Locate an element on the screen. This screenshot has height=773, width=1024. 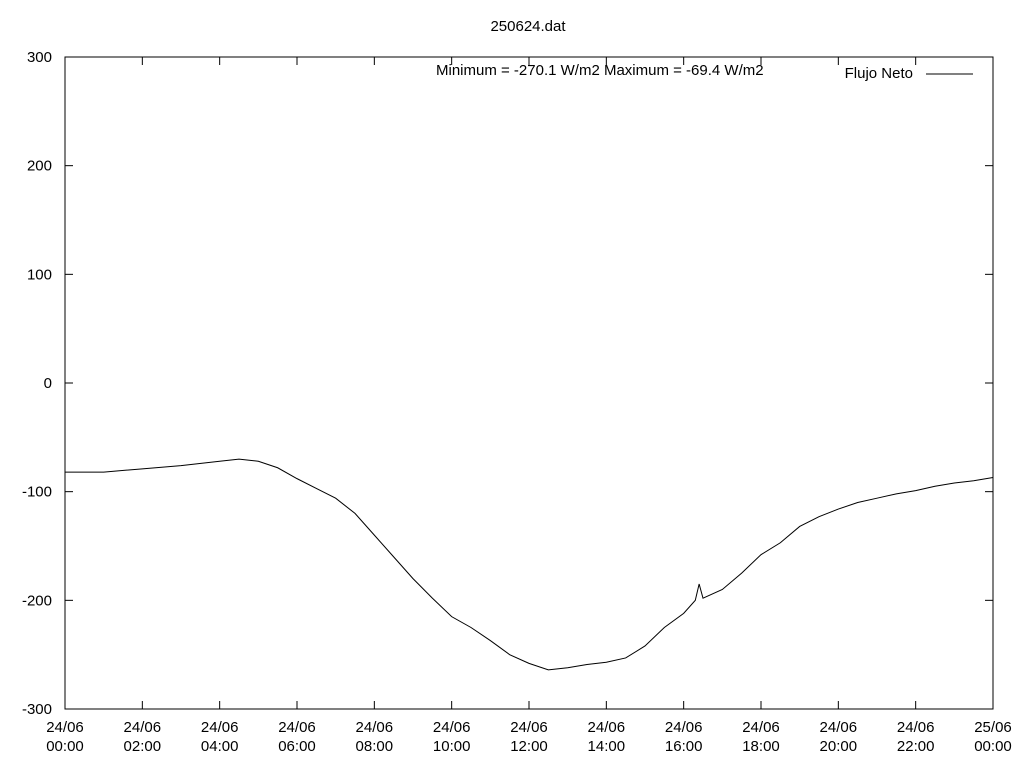
x-tick-label: 24/06 22:00 is located at coordinates (916, 737).